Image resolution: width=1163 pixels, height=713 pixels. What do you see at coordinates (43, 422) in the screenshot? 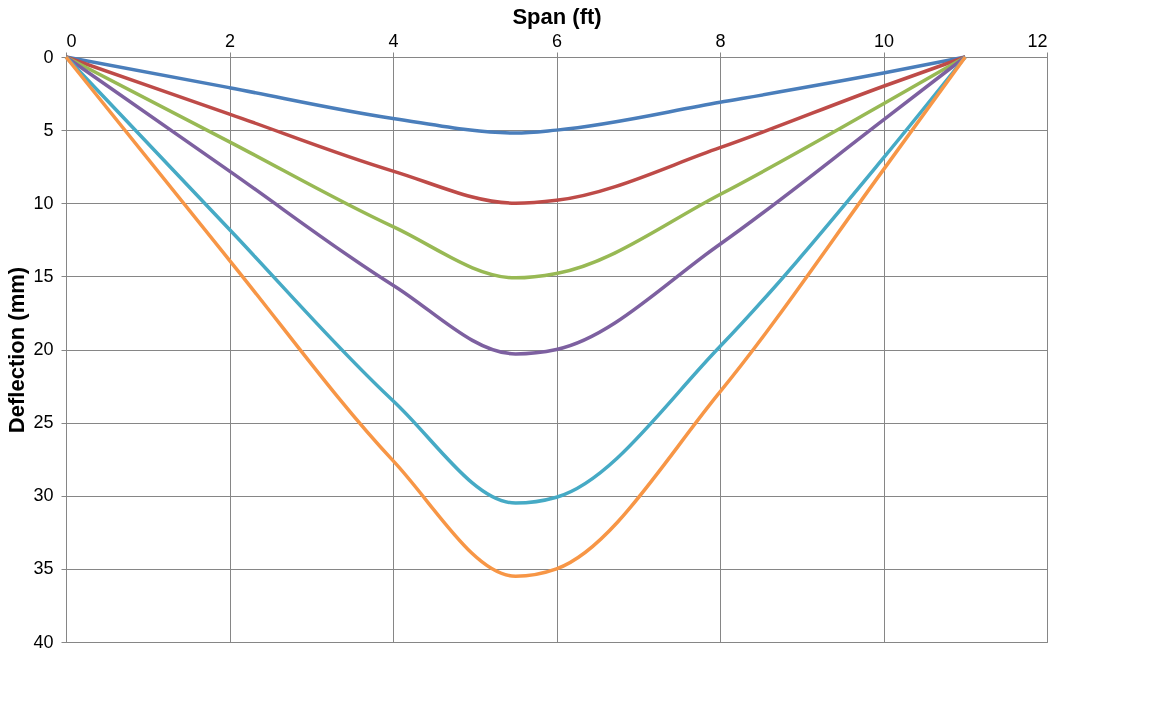
I see `y-tick-label: 25` at bounding box center [43, 422].